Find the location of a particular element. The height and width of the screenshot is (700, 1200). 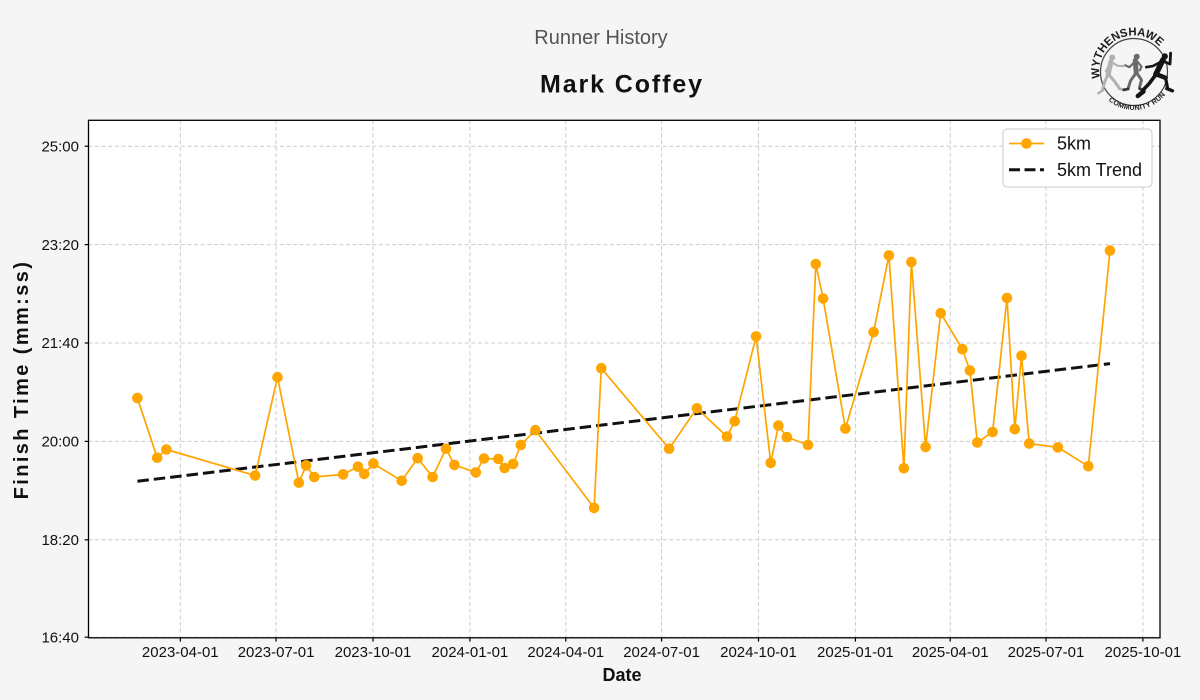

svg-text: 18:20 is located at coordinates (60, 540).